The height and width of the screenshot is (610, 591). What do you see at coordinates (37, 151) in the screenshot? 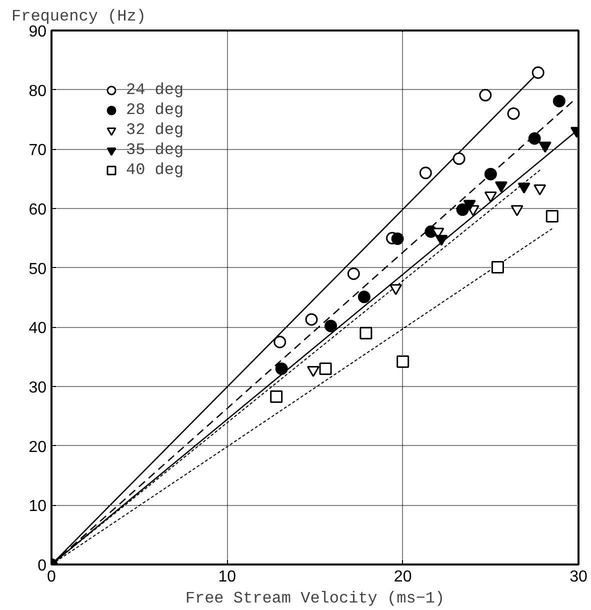
I see `y-tick-label: 70` at bounding box center [37, 151].